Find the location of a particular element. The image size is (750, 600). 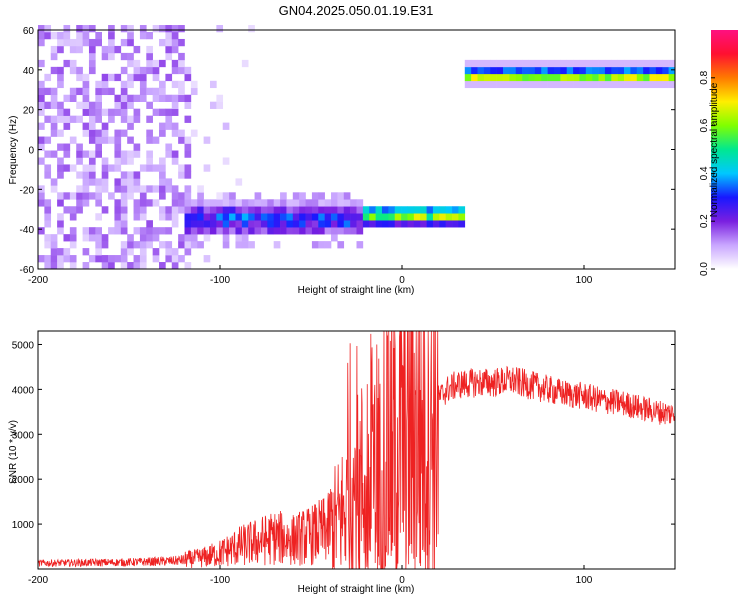

x-tick-label: -100 is located at coordinates (220, 580).